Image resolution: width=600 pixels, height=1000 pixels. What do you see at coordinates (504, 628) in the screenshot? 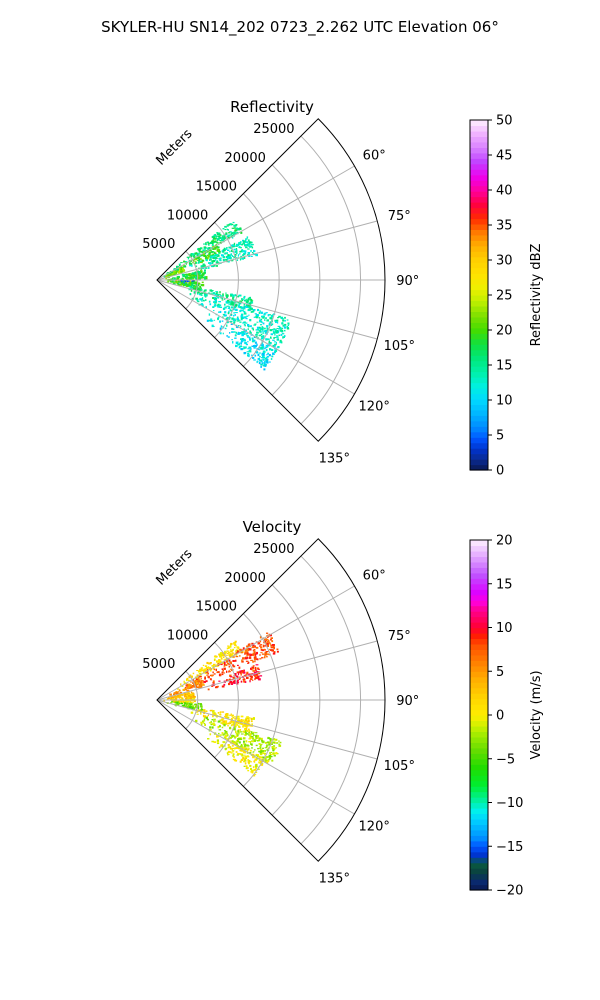
I see `colorbar-tick-label: 10` at bounding box center [504, 628].